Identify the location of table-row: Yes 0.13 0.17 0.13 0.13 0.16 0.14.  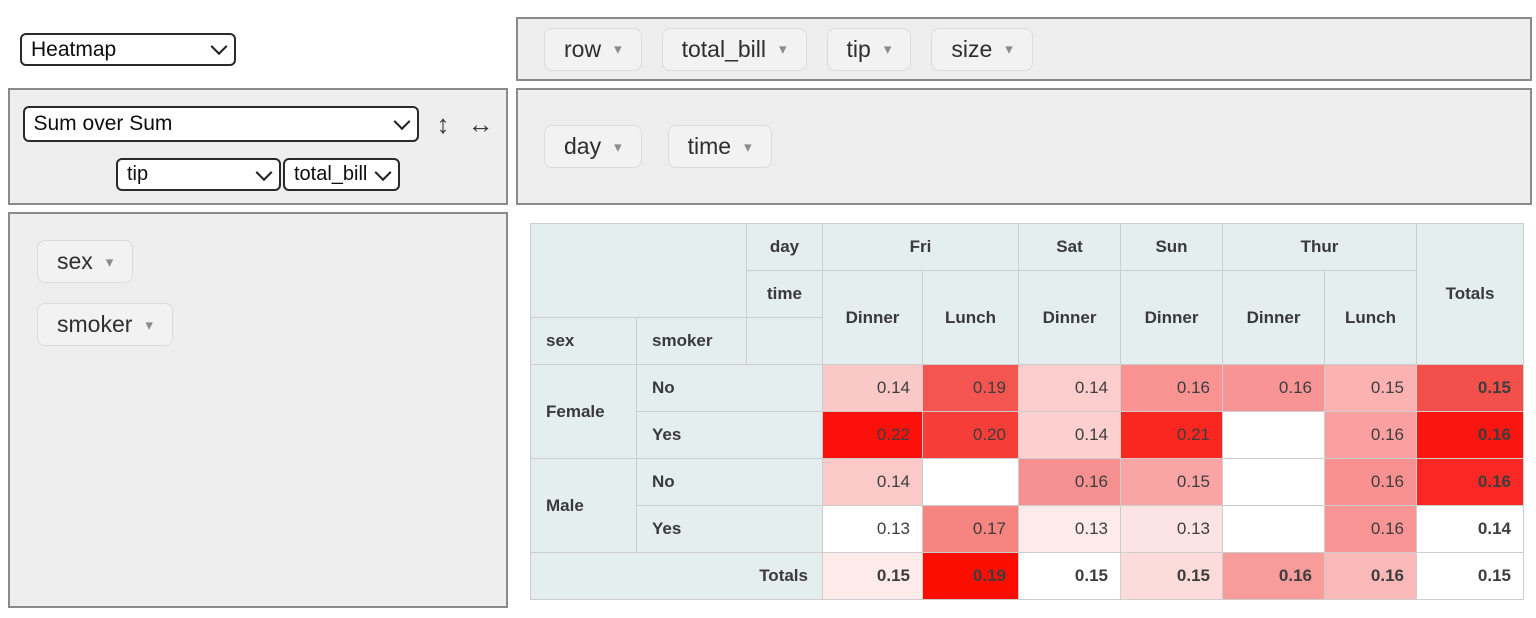
(1028, 529).